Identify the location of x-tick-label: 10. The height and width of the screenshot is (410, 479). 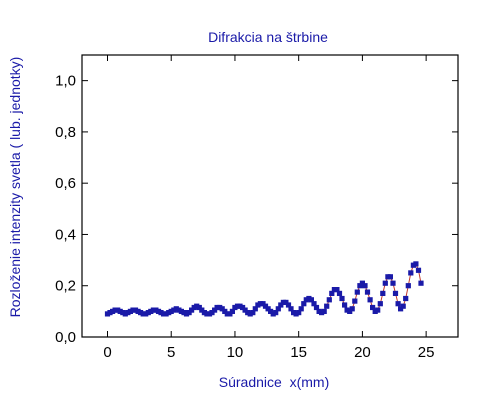
(235, 352).